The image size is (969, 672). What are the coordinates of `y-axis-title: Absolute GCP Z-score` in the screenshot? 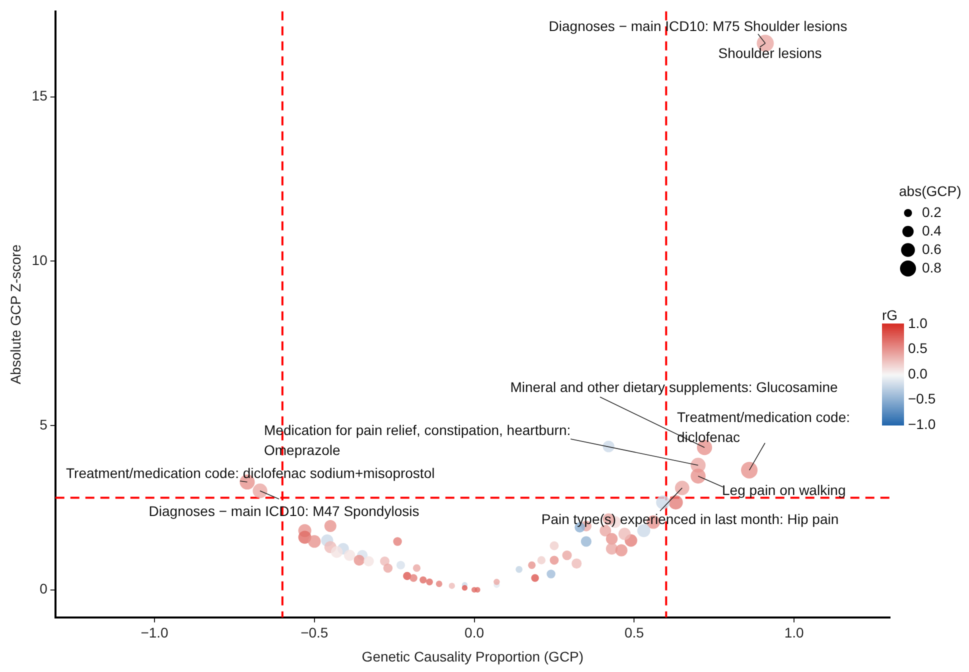 It's located at (15, 314).